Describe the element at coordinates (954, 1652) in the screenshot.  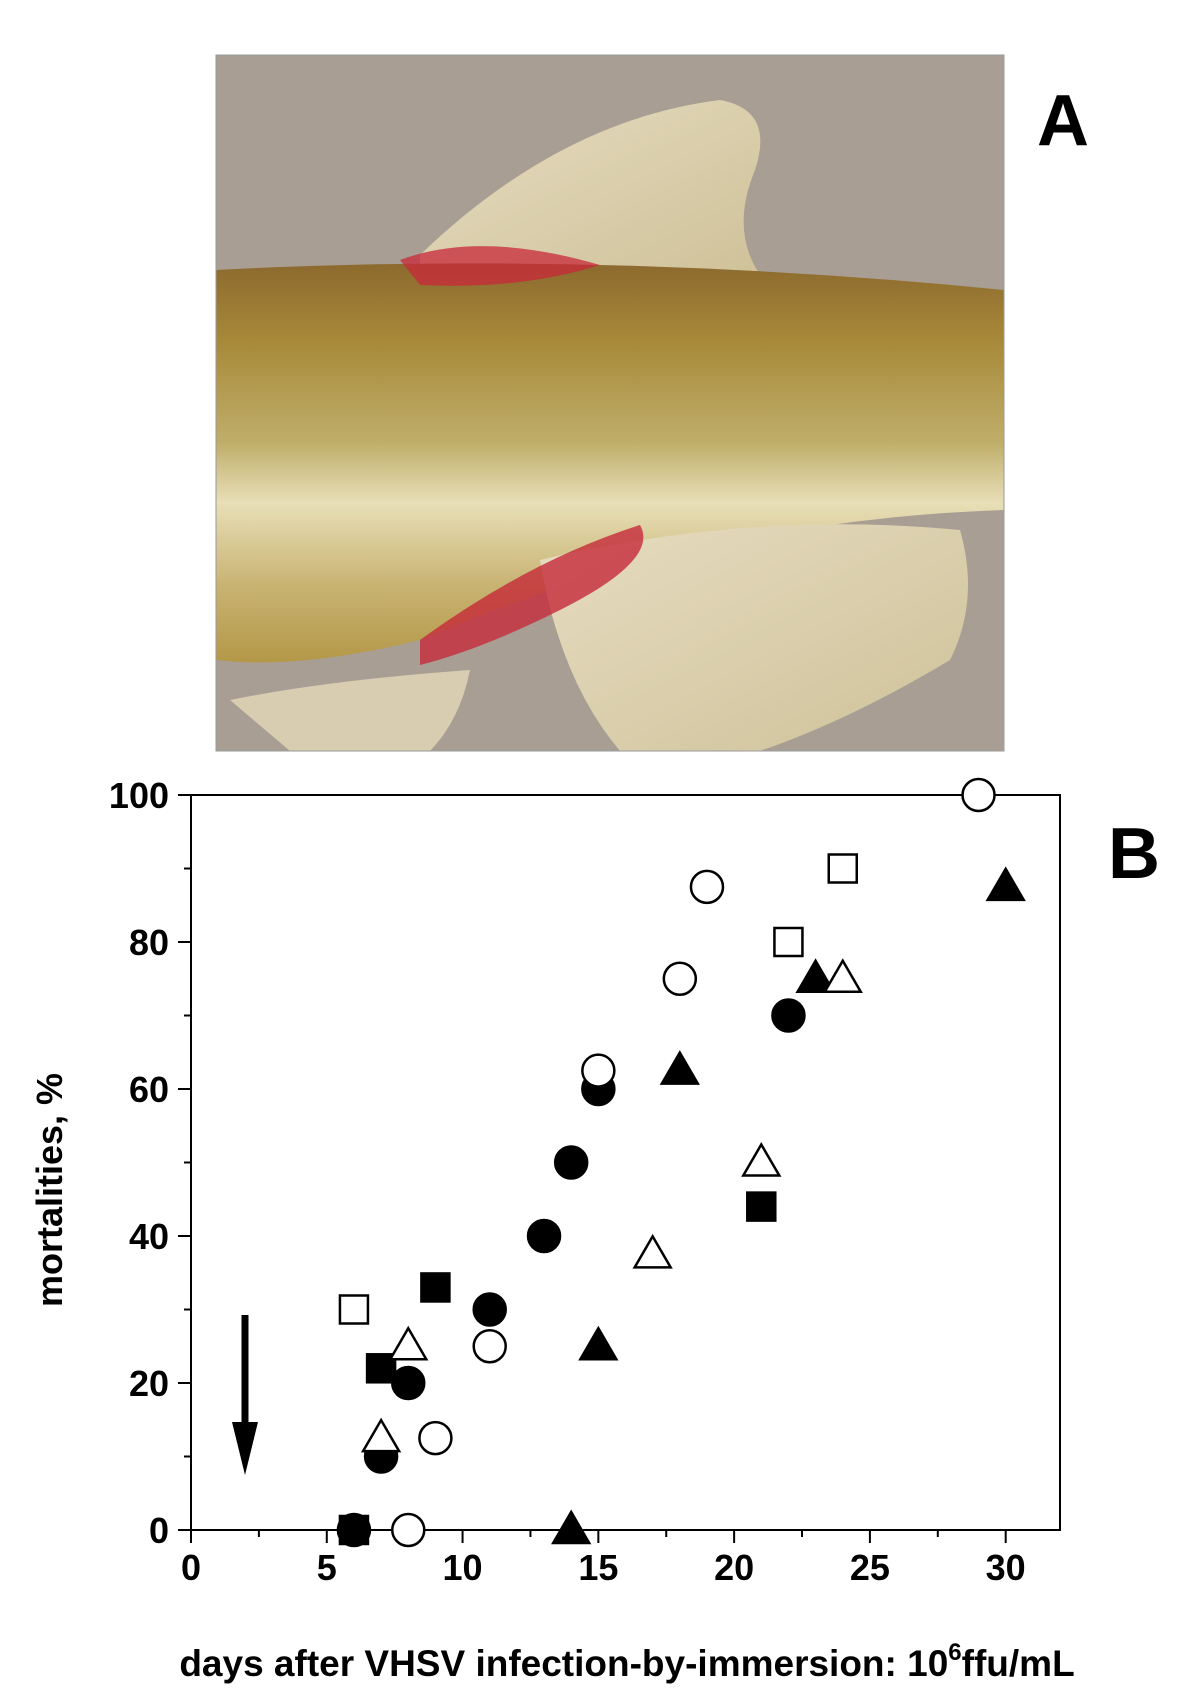
I see `x-axis-label-sup: 6` at that location.